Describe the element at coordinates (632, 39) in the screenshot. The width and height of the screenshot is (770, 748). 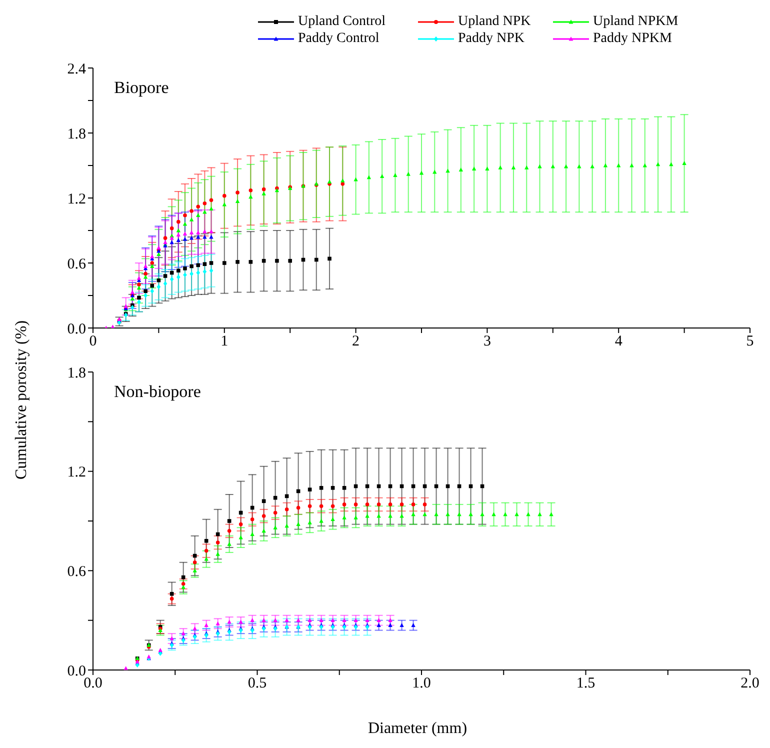
I see `legend-label: Paddy NPKM` at that location.